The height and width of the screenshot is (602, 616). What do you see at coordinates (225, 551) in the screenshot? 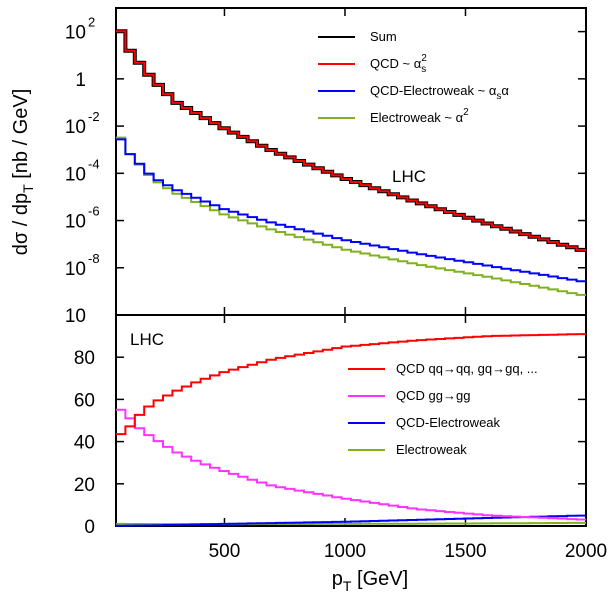
I see `x-tick-label: 500` at bounding box center [225, 551].